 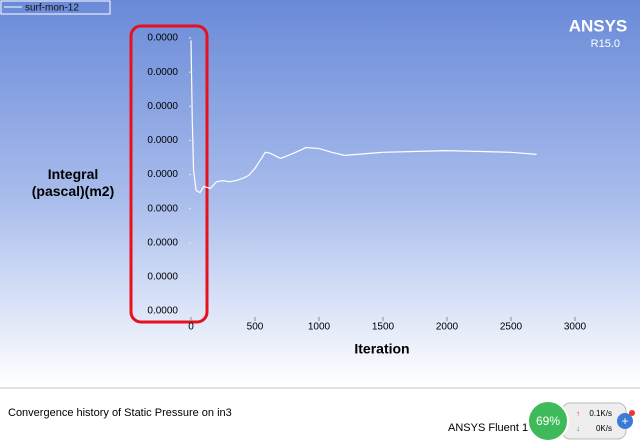 I want to click on x-tick-label: 0, so click(x=191, y=327).